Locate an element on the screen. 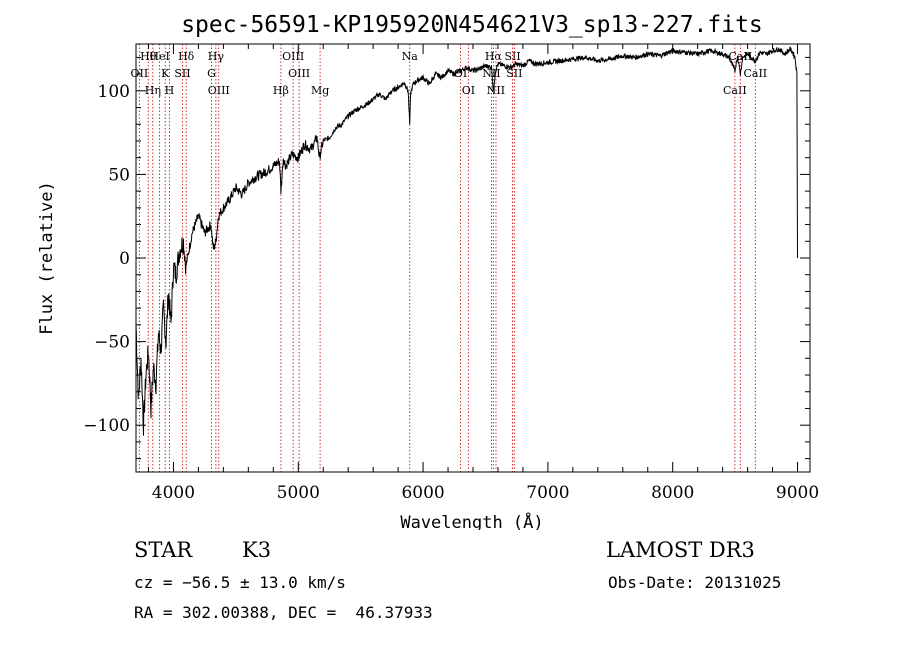  observation-date: Obs-Date: 20131025 is located at coordinates (695, 582).